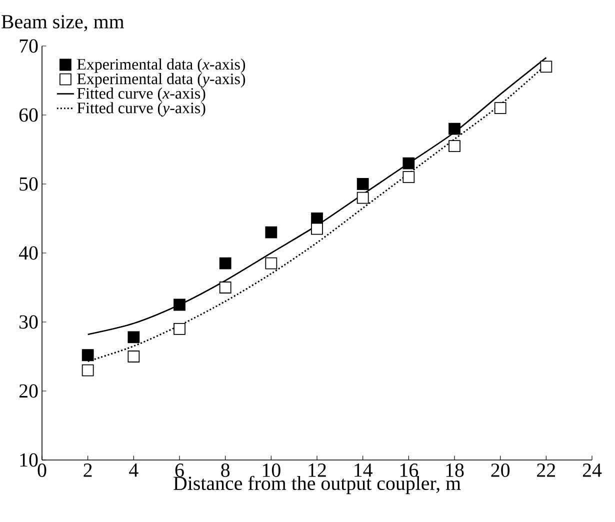  I want to click on y-tick-label: 10, so click(29, 460).